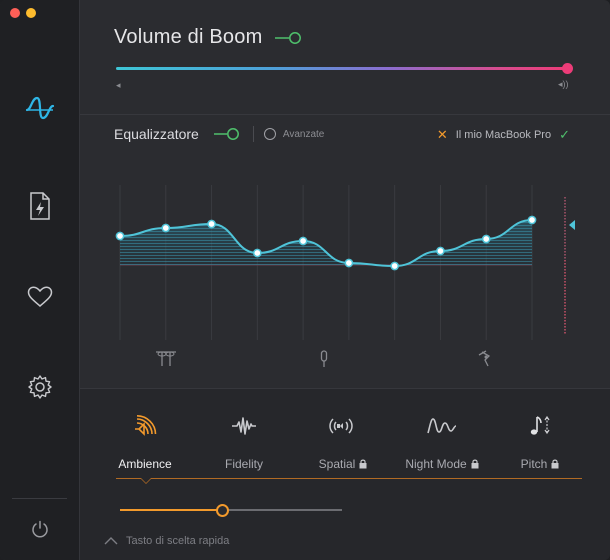 The image size is (610, 560). Describe the element at coordinates (209, 37) in the screenshot. I see `volume-header: Volume di Boom` at that location.